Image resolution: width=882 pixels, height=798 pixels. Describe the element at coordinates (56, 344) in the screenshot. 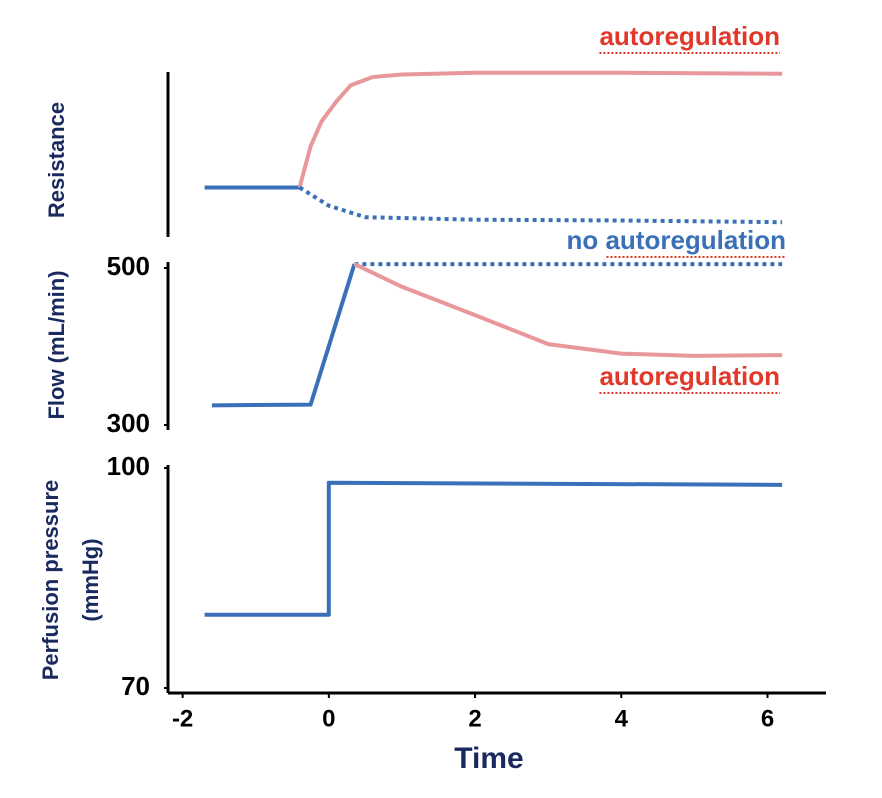

I see `y-axis-label: Flow (mL/min)` at that location.